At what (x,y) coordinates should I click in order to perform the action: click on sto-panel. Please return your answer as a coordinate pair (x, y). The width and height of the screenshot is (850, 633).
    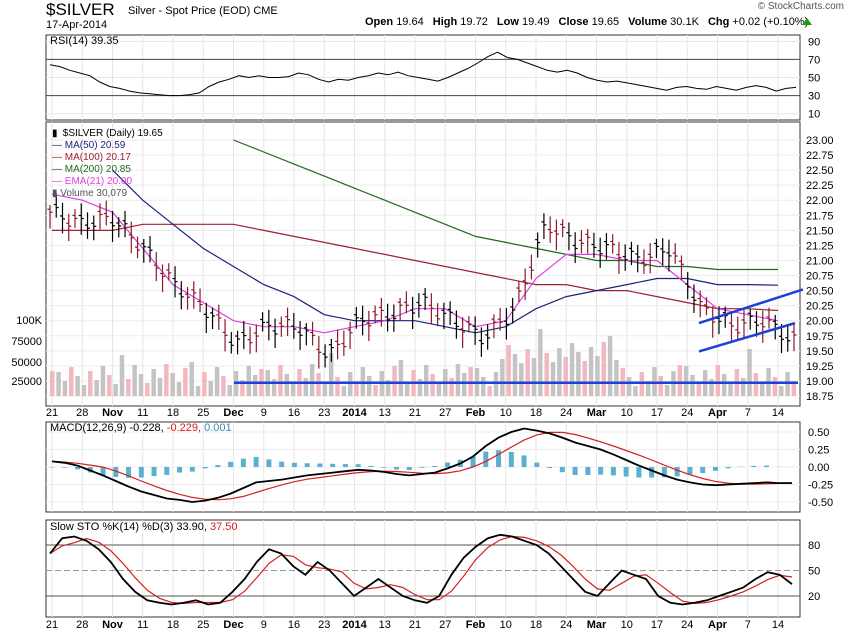
    Looking at the image, I should click on (423, 568).